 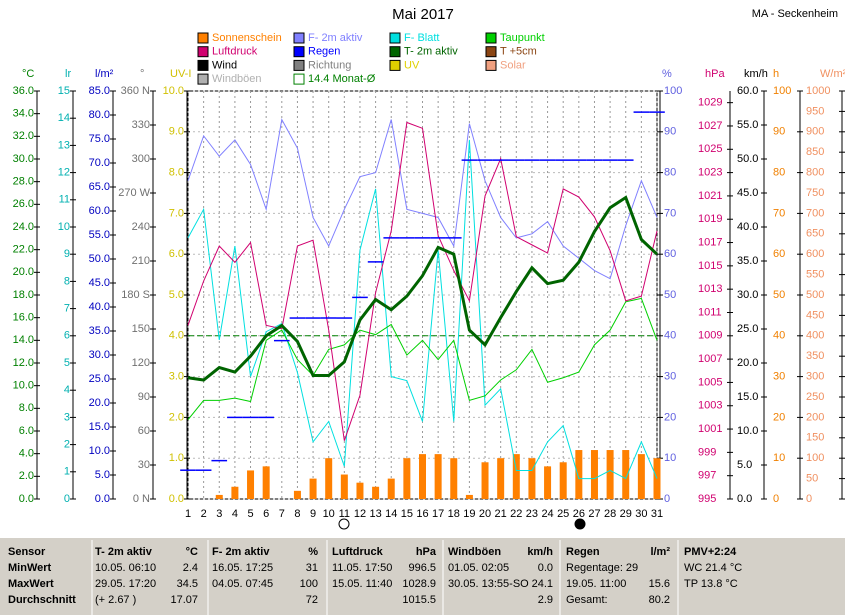 I want to click on y-tick-label: 400, so click(x=815, y=336).